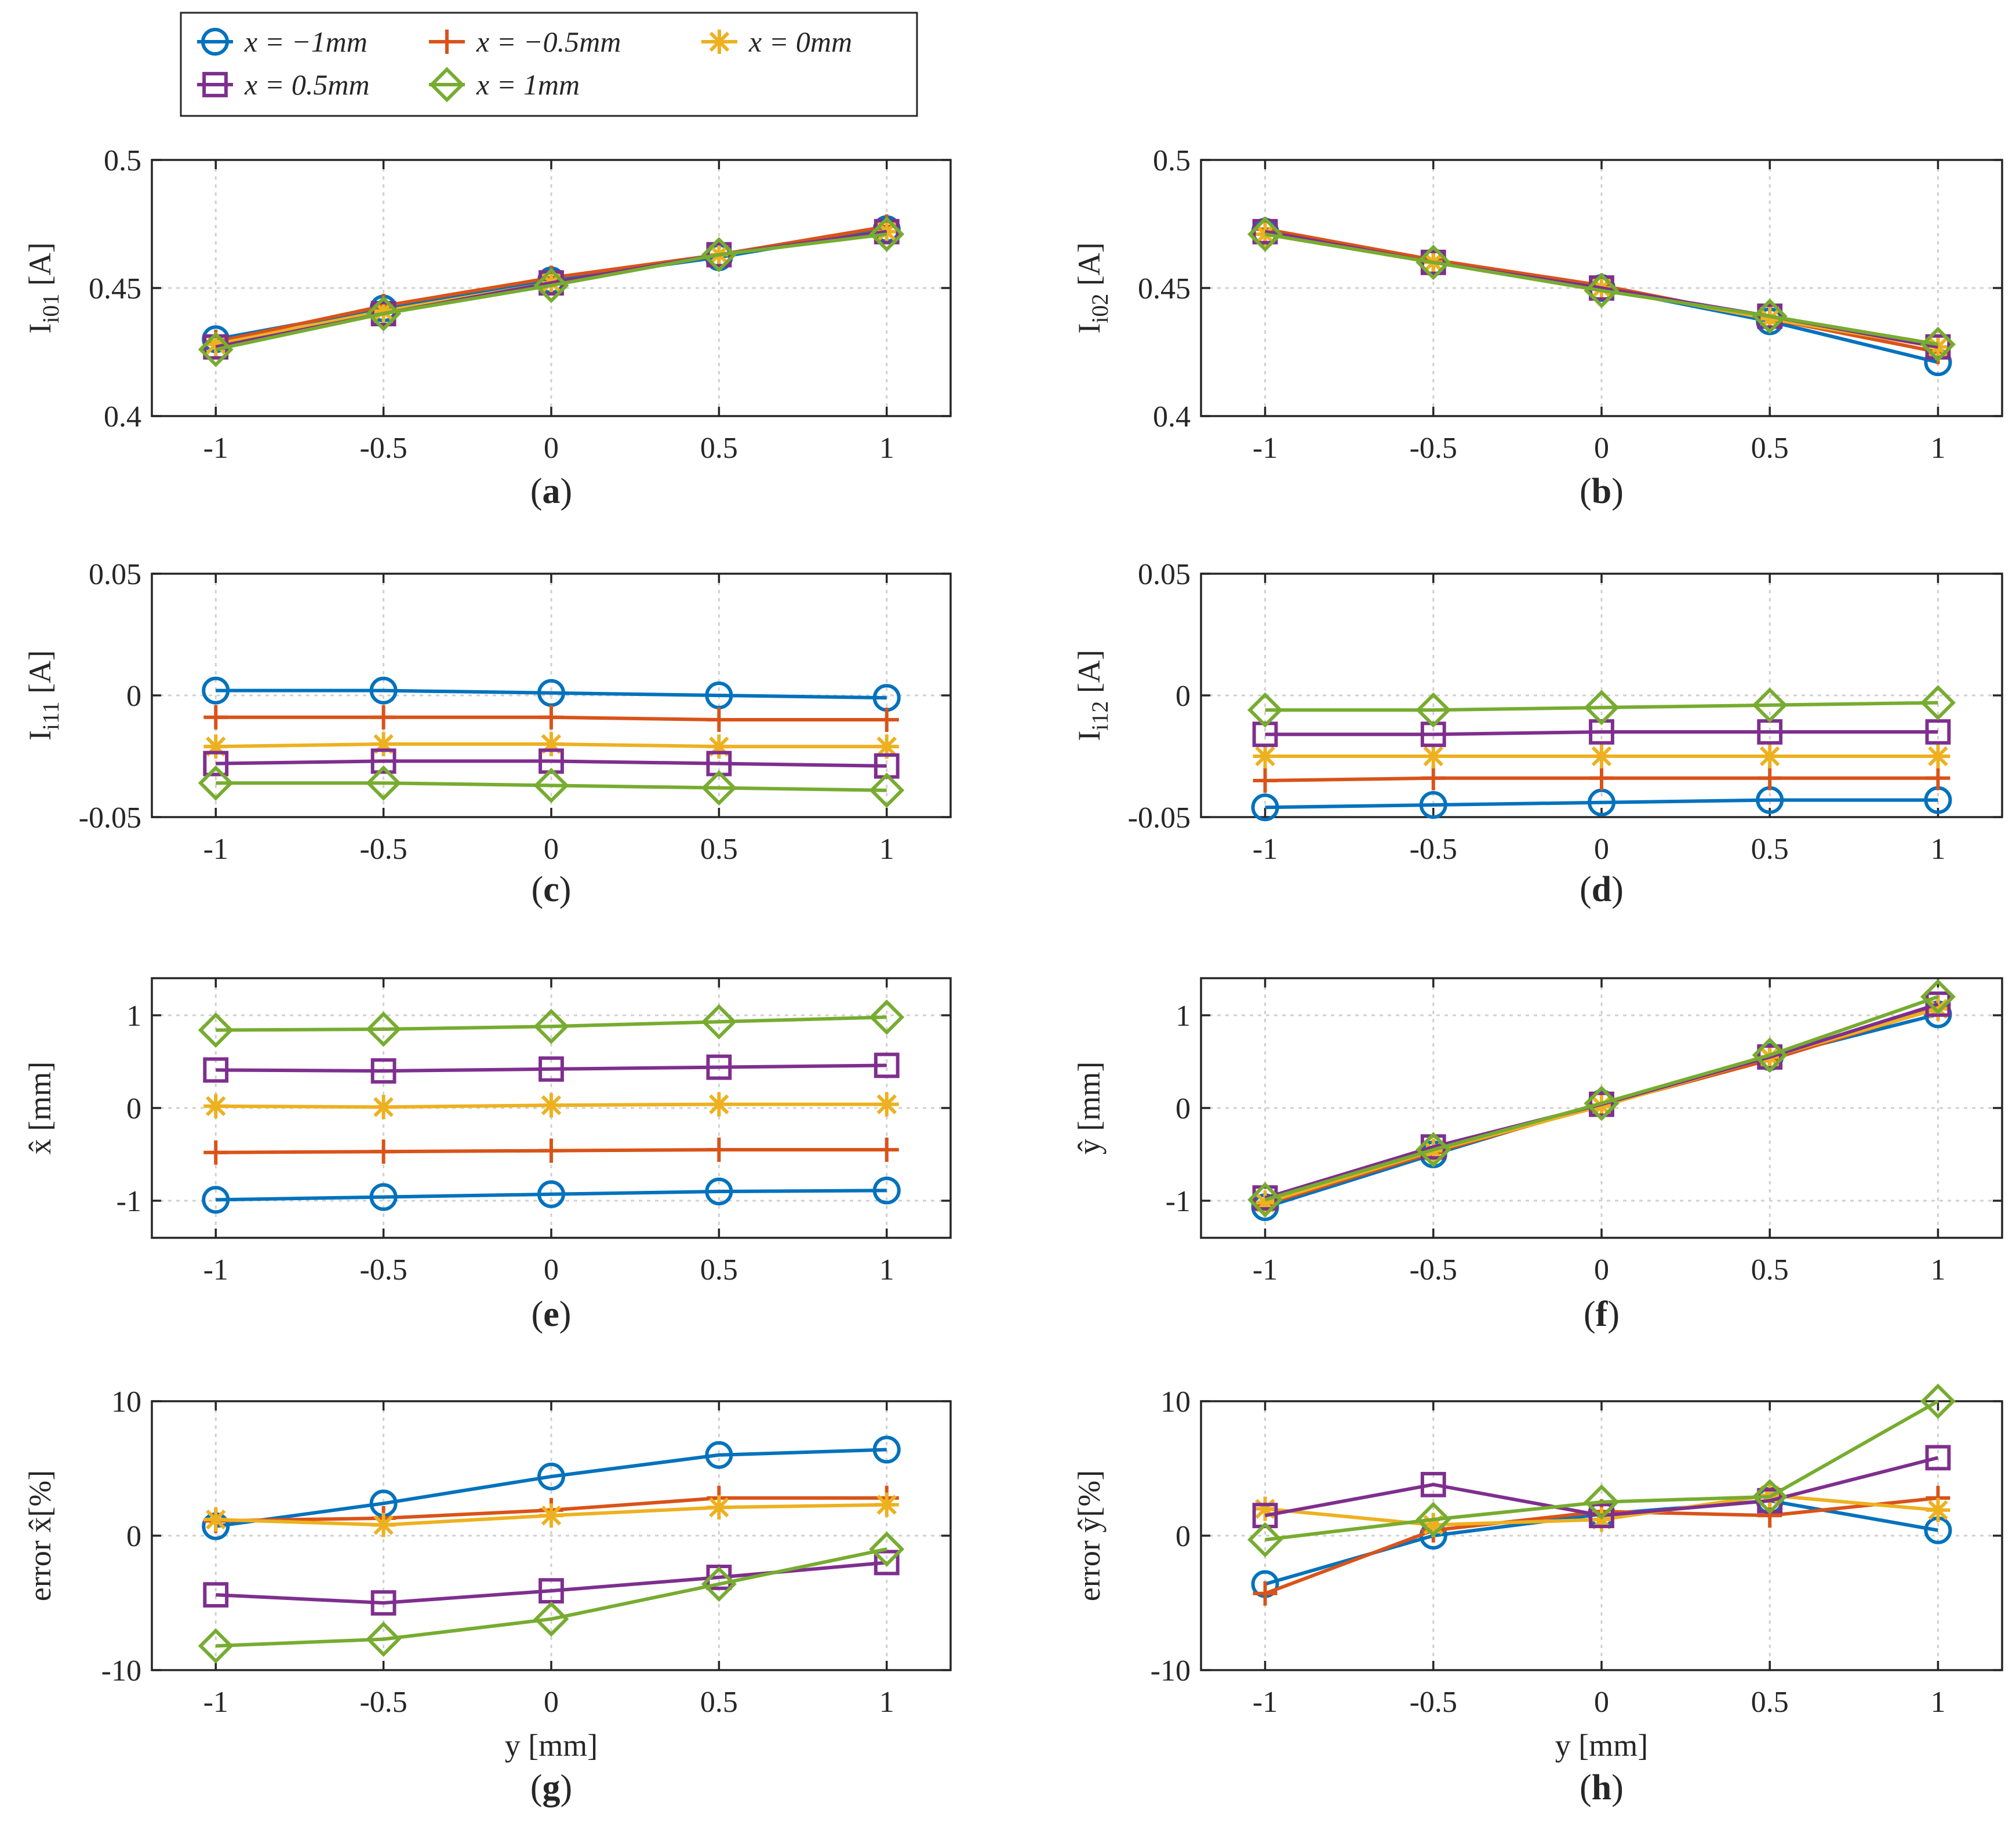  What do you see at coordinates (551, 491) in the screenshot?
I see `panel-label: (a)` at bounding box center [551, 491].